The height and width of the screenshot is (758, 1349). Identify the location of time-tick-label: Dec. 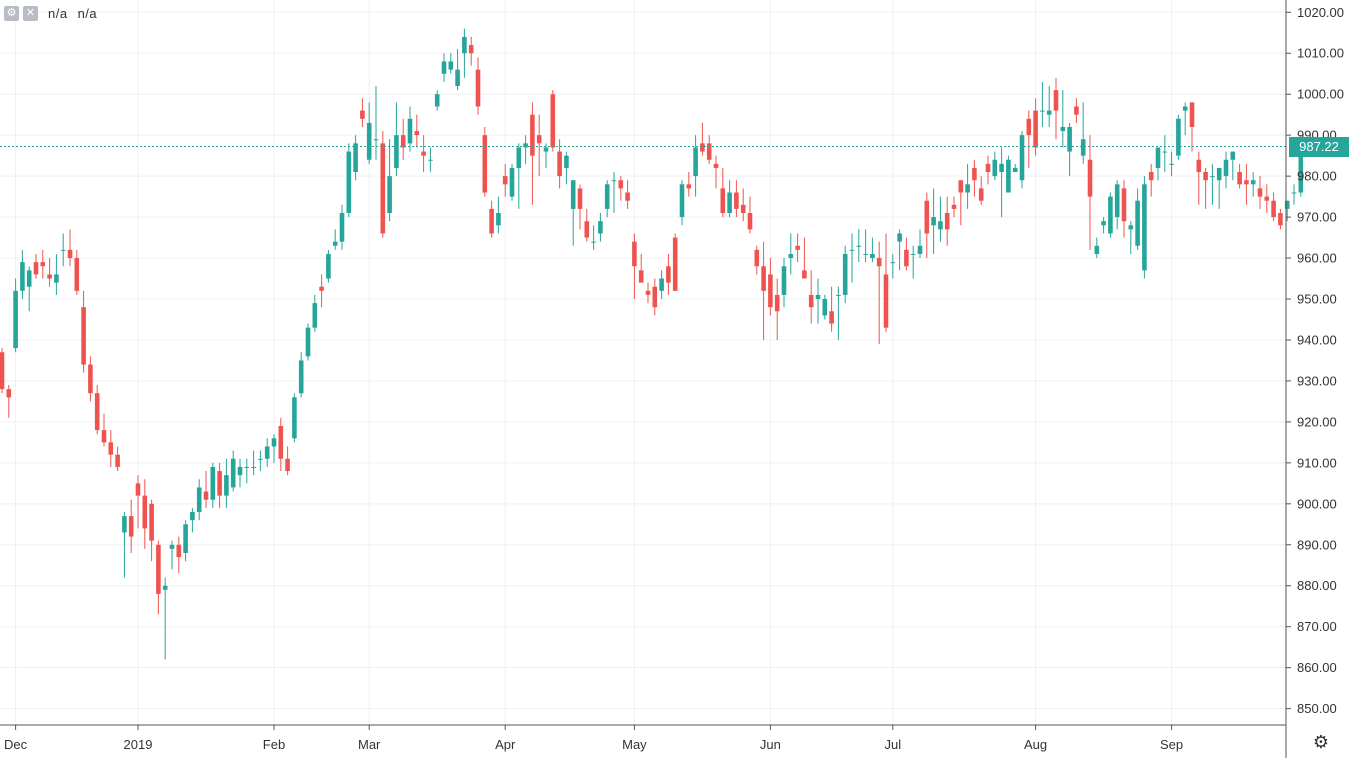
(16, 744).